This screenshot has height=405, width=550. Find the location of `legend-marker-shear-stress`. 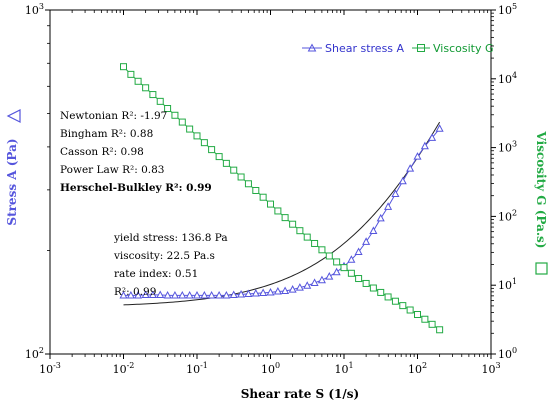

legend-marker-shear-stress is located at coordinates (312, 47).